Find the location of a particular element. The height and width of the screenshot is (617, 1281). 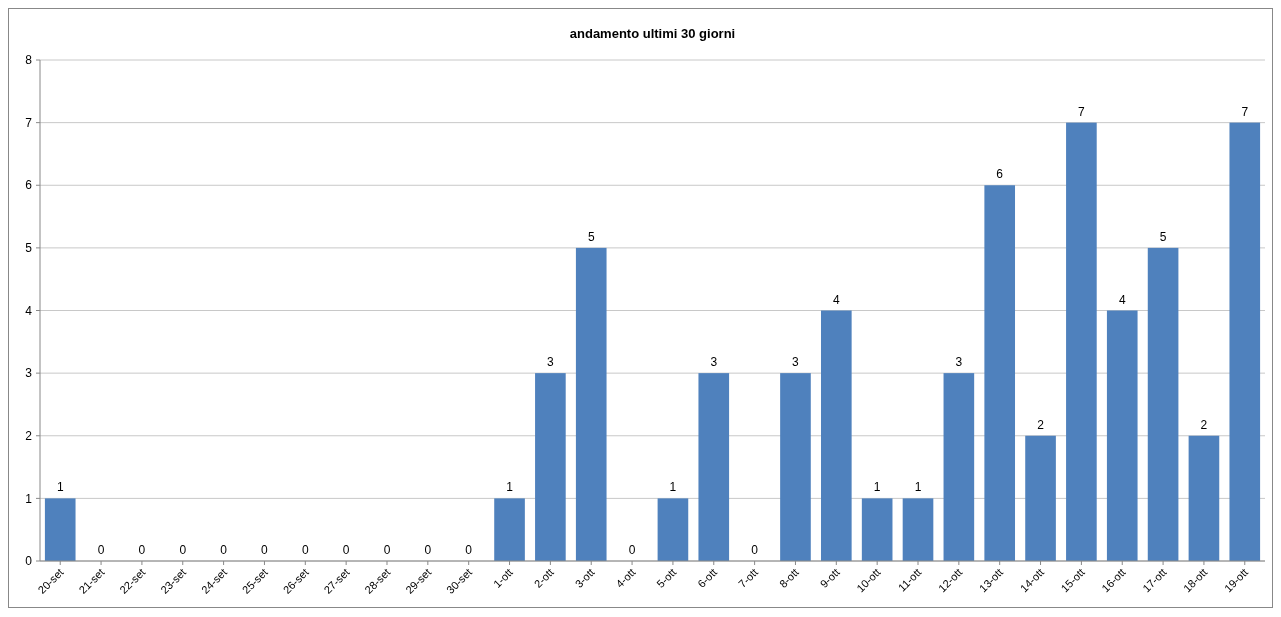

y-tick-label: 1 is located at coordinates (29, 498).